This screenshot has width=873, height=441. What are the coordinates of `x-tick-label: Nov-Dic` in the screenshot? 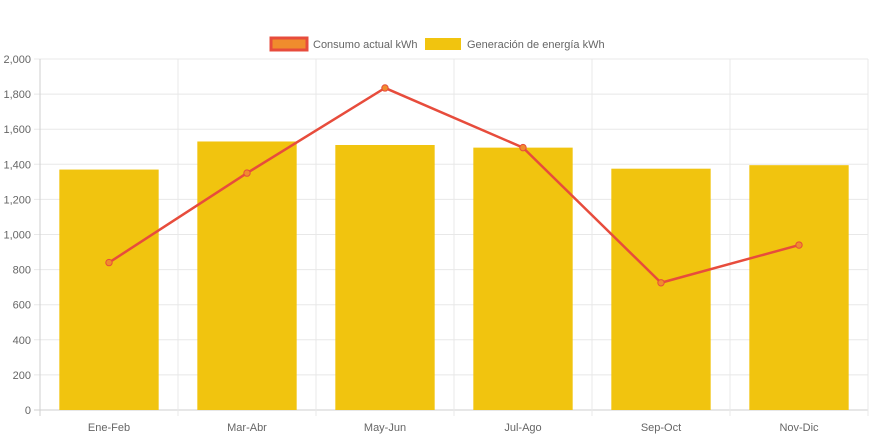 It's located at (799, 428).